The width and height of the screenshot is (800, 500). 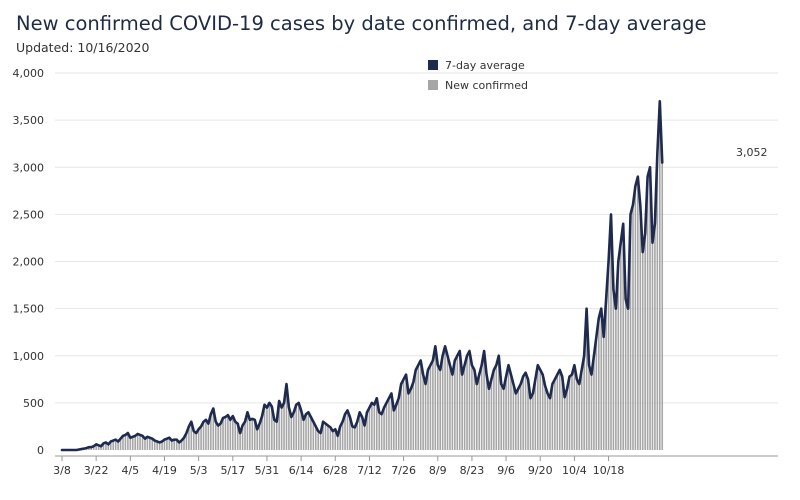 What do you see at coordinates (485, 65) in the screenshot?
I see `legend-label-7-day-average: 7-day average` at bounding box center [485, 65].